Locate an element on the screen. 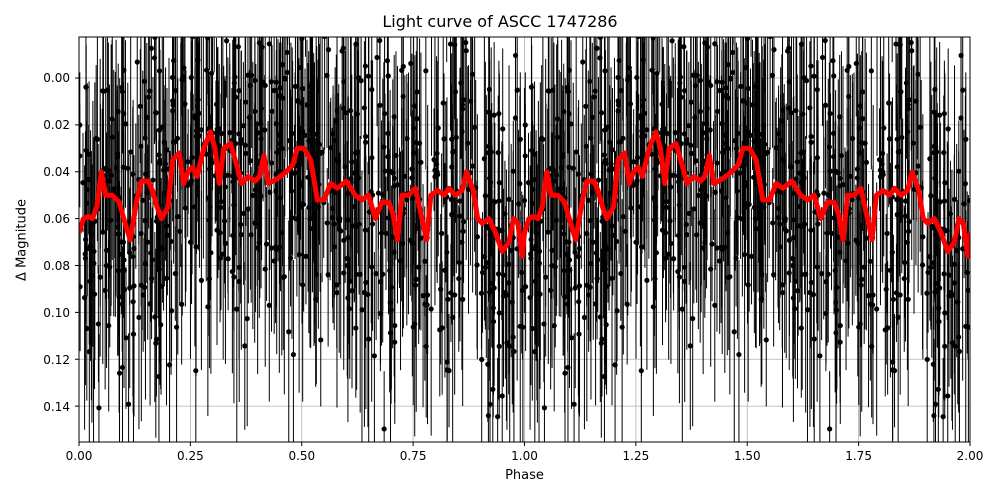  x-tick-label: 1.00 is located at coordinates (524, 456).